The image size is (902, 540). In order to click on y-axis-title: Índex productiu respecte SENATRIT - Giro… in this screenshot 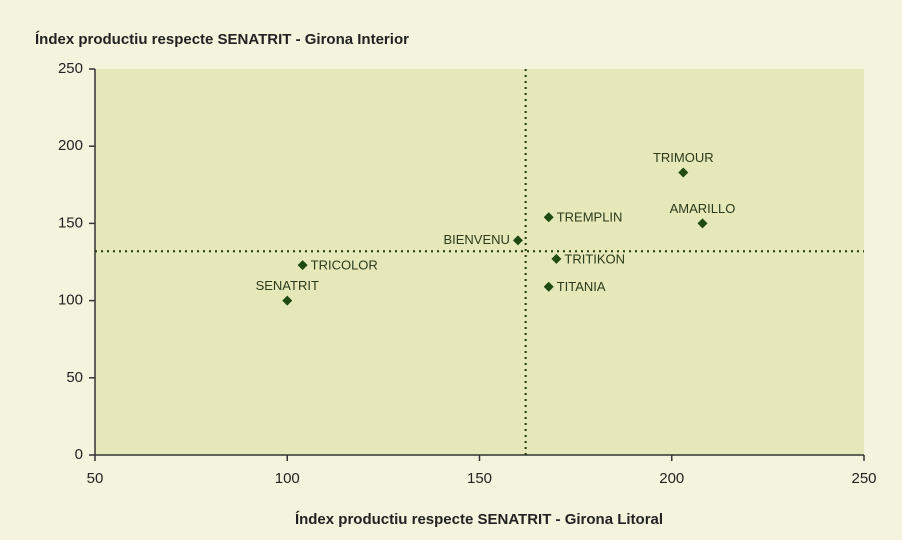, I will do `click(222, 39)`.